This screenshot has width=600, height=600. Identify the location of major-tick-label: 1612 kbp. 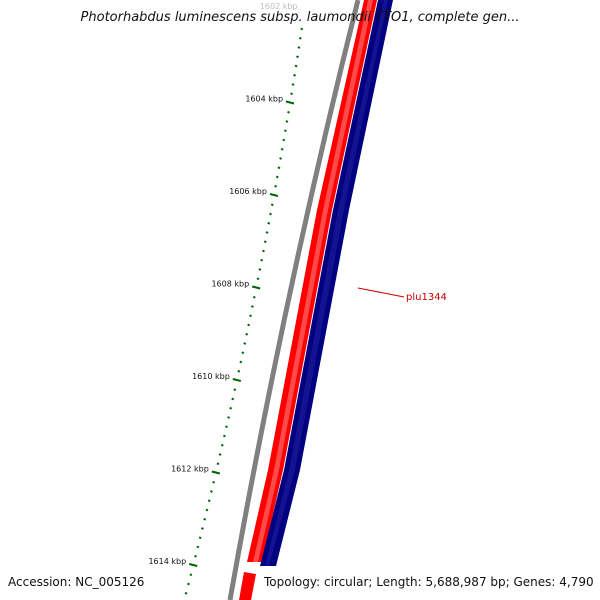
(190, 469).